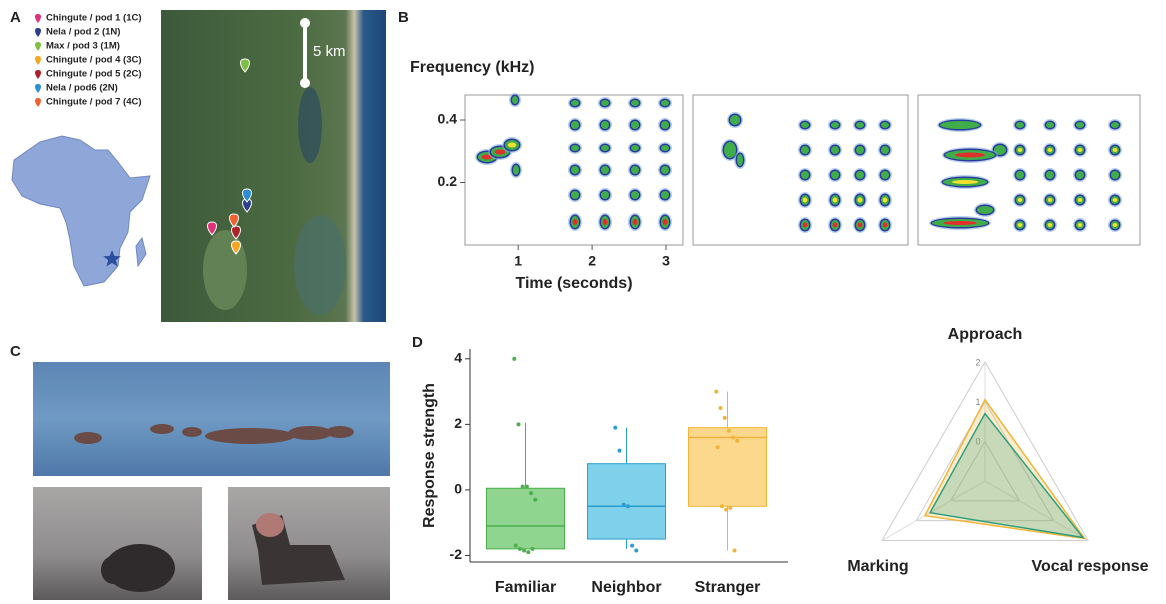  I want to click on legend-label: Chingute / pod 7 (4C), so click(94, 102).